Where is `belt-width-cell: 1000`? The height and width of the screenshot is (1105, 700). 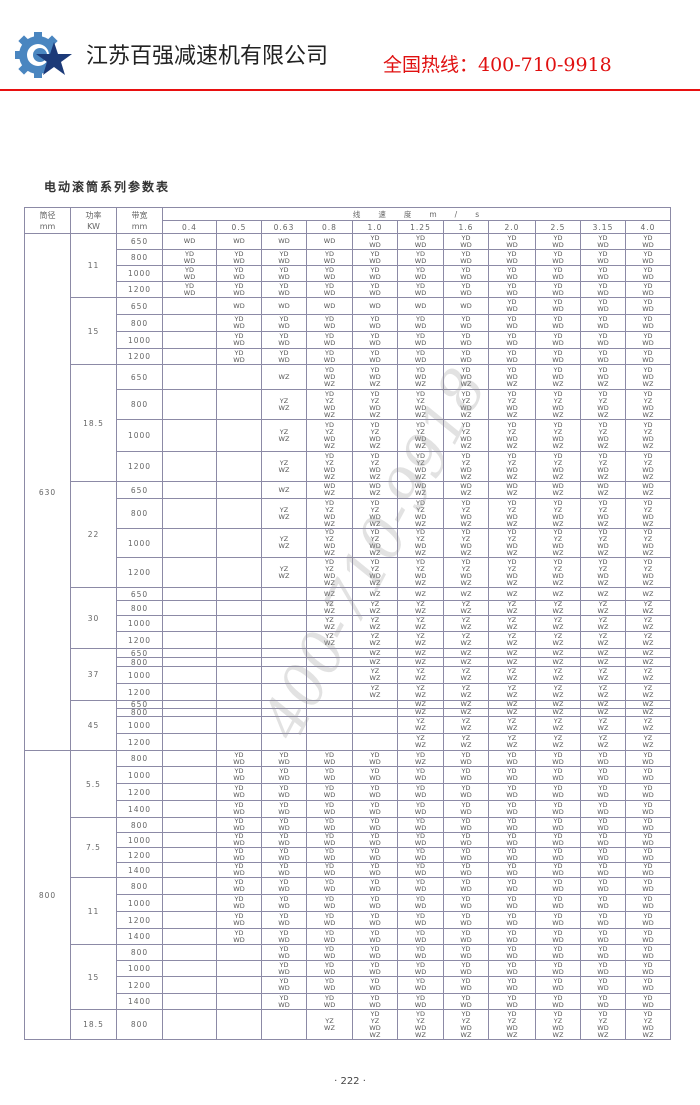 belt-width-cell: 1000 is located at coordinates (139, 968).